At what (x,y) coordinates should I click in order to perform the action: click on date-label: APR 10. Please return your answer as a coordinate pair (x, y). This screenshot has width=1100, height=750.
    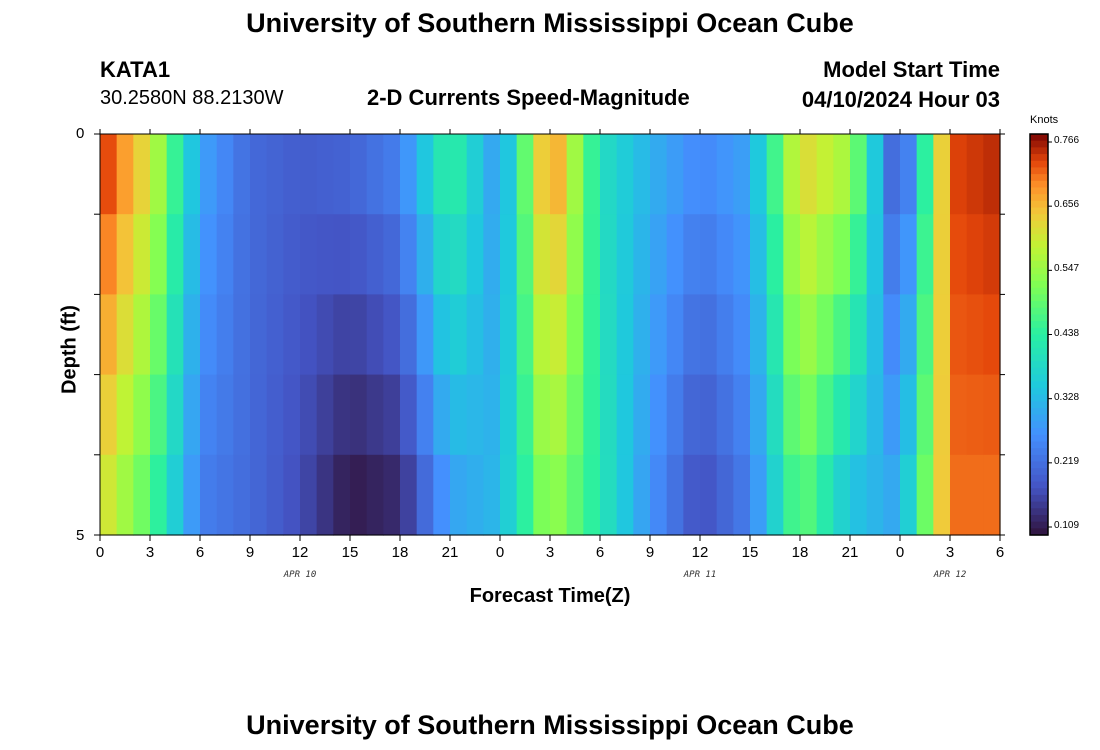
    Looking at the image, I should click on (300, 575).